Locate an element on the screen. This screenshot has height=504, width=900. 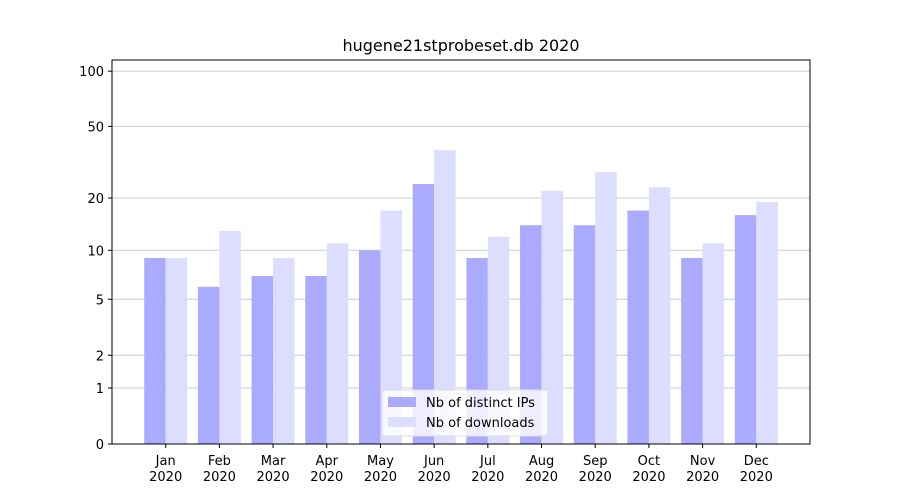
x-tick-label: Mar 2020 is located at coordinates (273, 469).